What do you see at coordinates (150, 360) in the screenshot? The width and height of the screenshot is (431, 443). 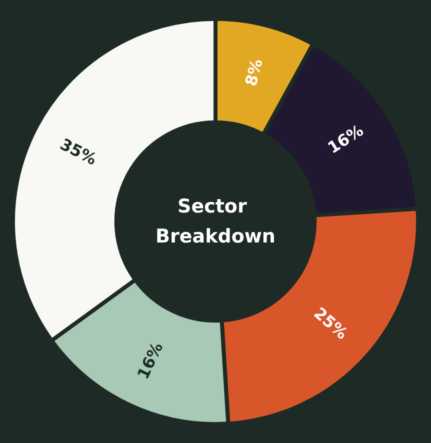 I see `data-label: 16%` at bounding box center [150, 360].